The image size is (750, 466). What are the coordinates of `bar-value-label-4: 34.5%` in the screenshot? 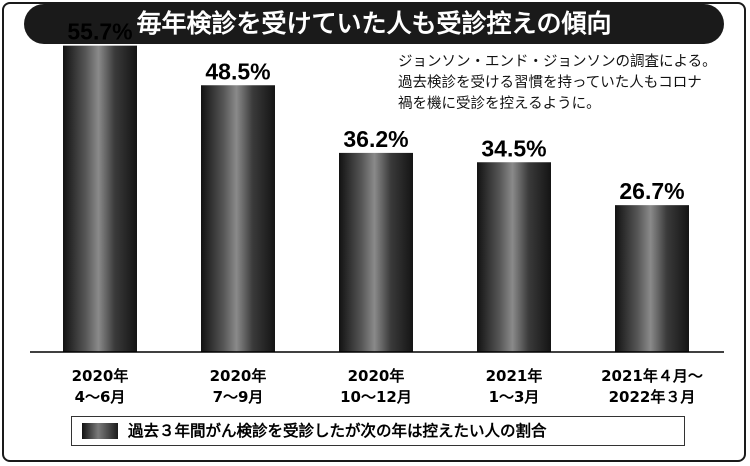 It's located at (513, 148).